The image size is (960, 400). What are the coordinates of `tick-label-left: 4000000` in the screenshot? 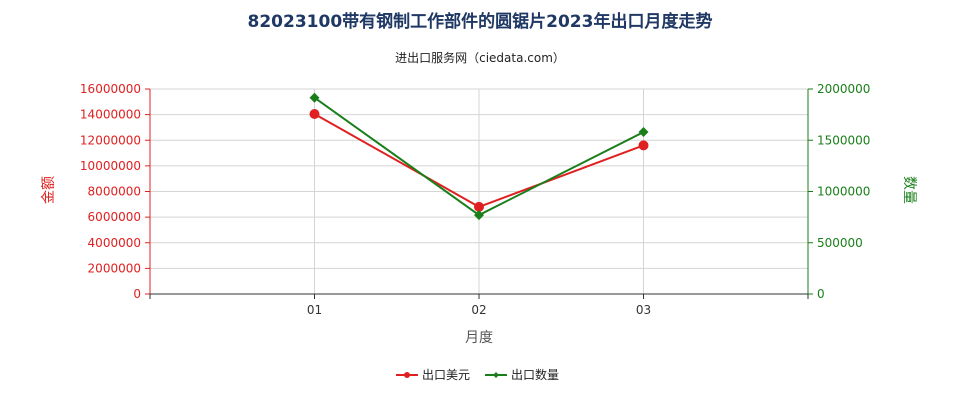 It's located at (114, 243).